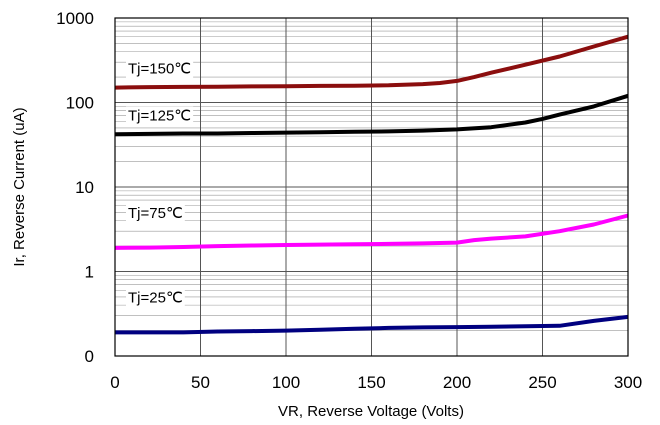  Describe the element at coordinates (89, 356) in the screenshot. I see `y-tick-label: 0` at that location.